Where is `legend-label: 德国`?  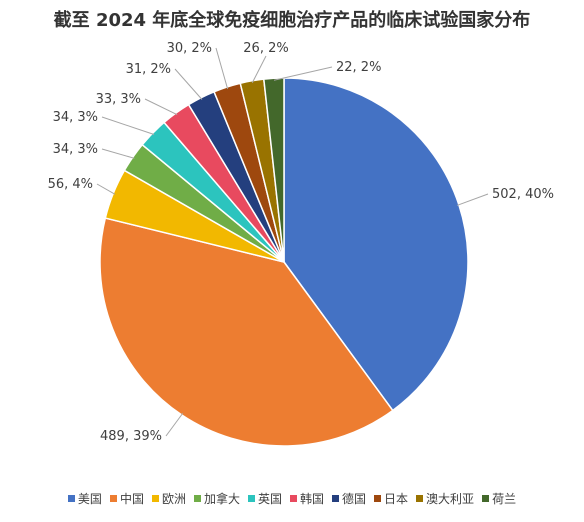 legend-label: 德国 is located at coordinates (354, 499).